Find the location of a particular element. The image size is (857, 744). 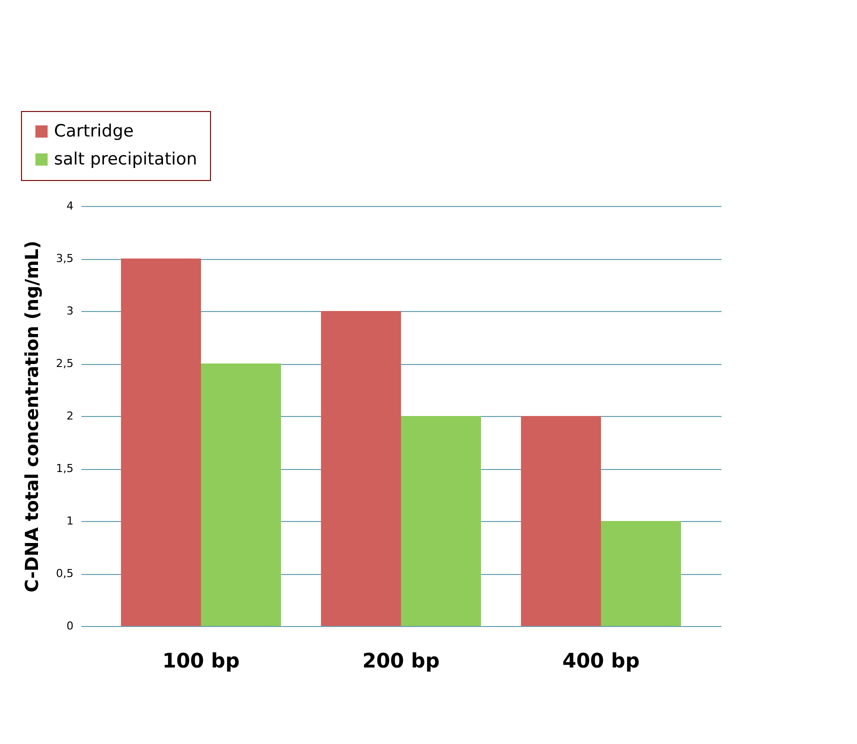

y-tick-label: 2,5 is located at coordinates (65, 363).